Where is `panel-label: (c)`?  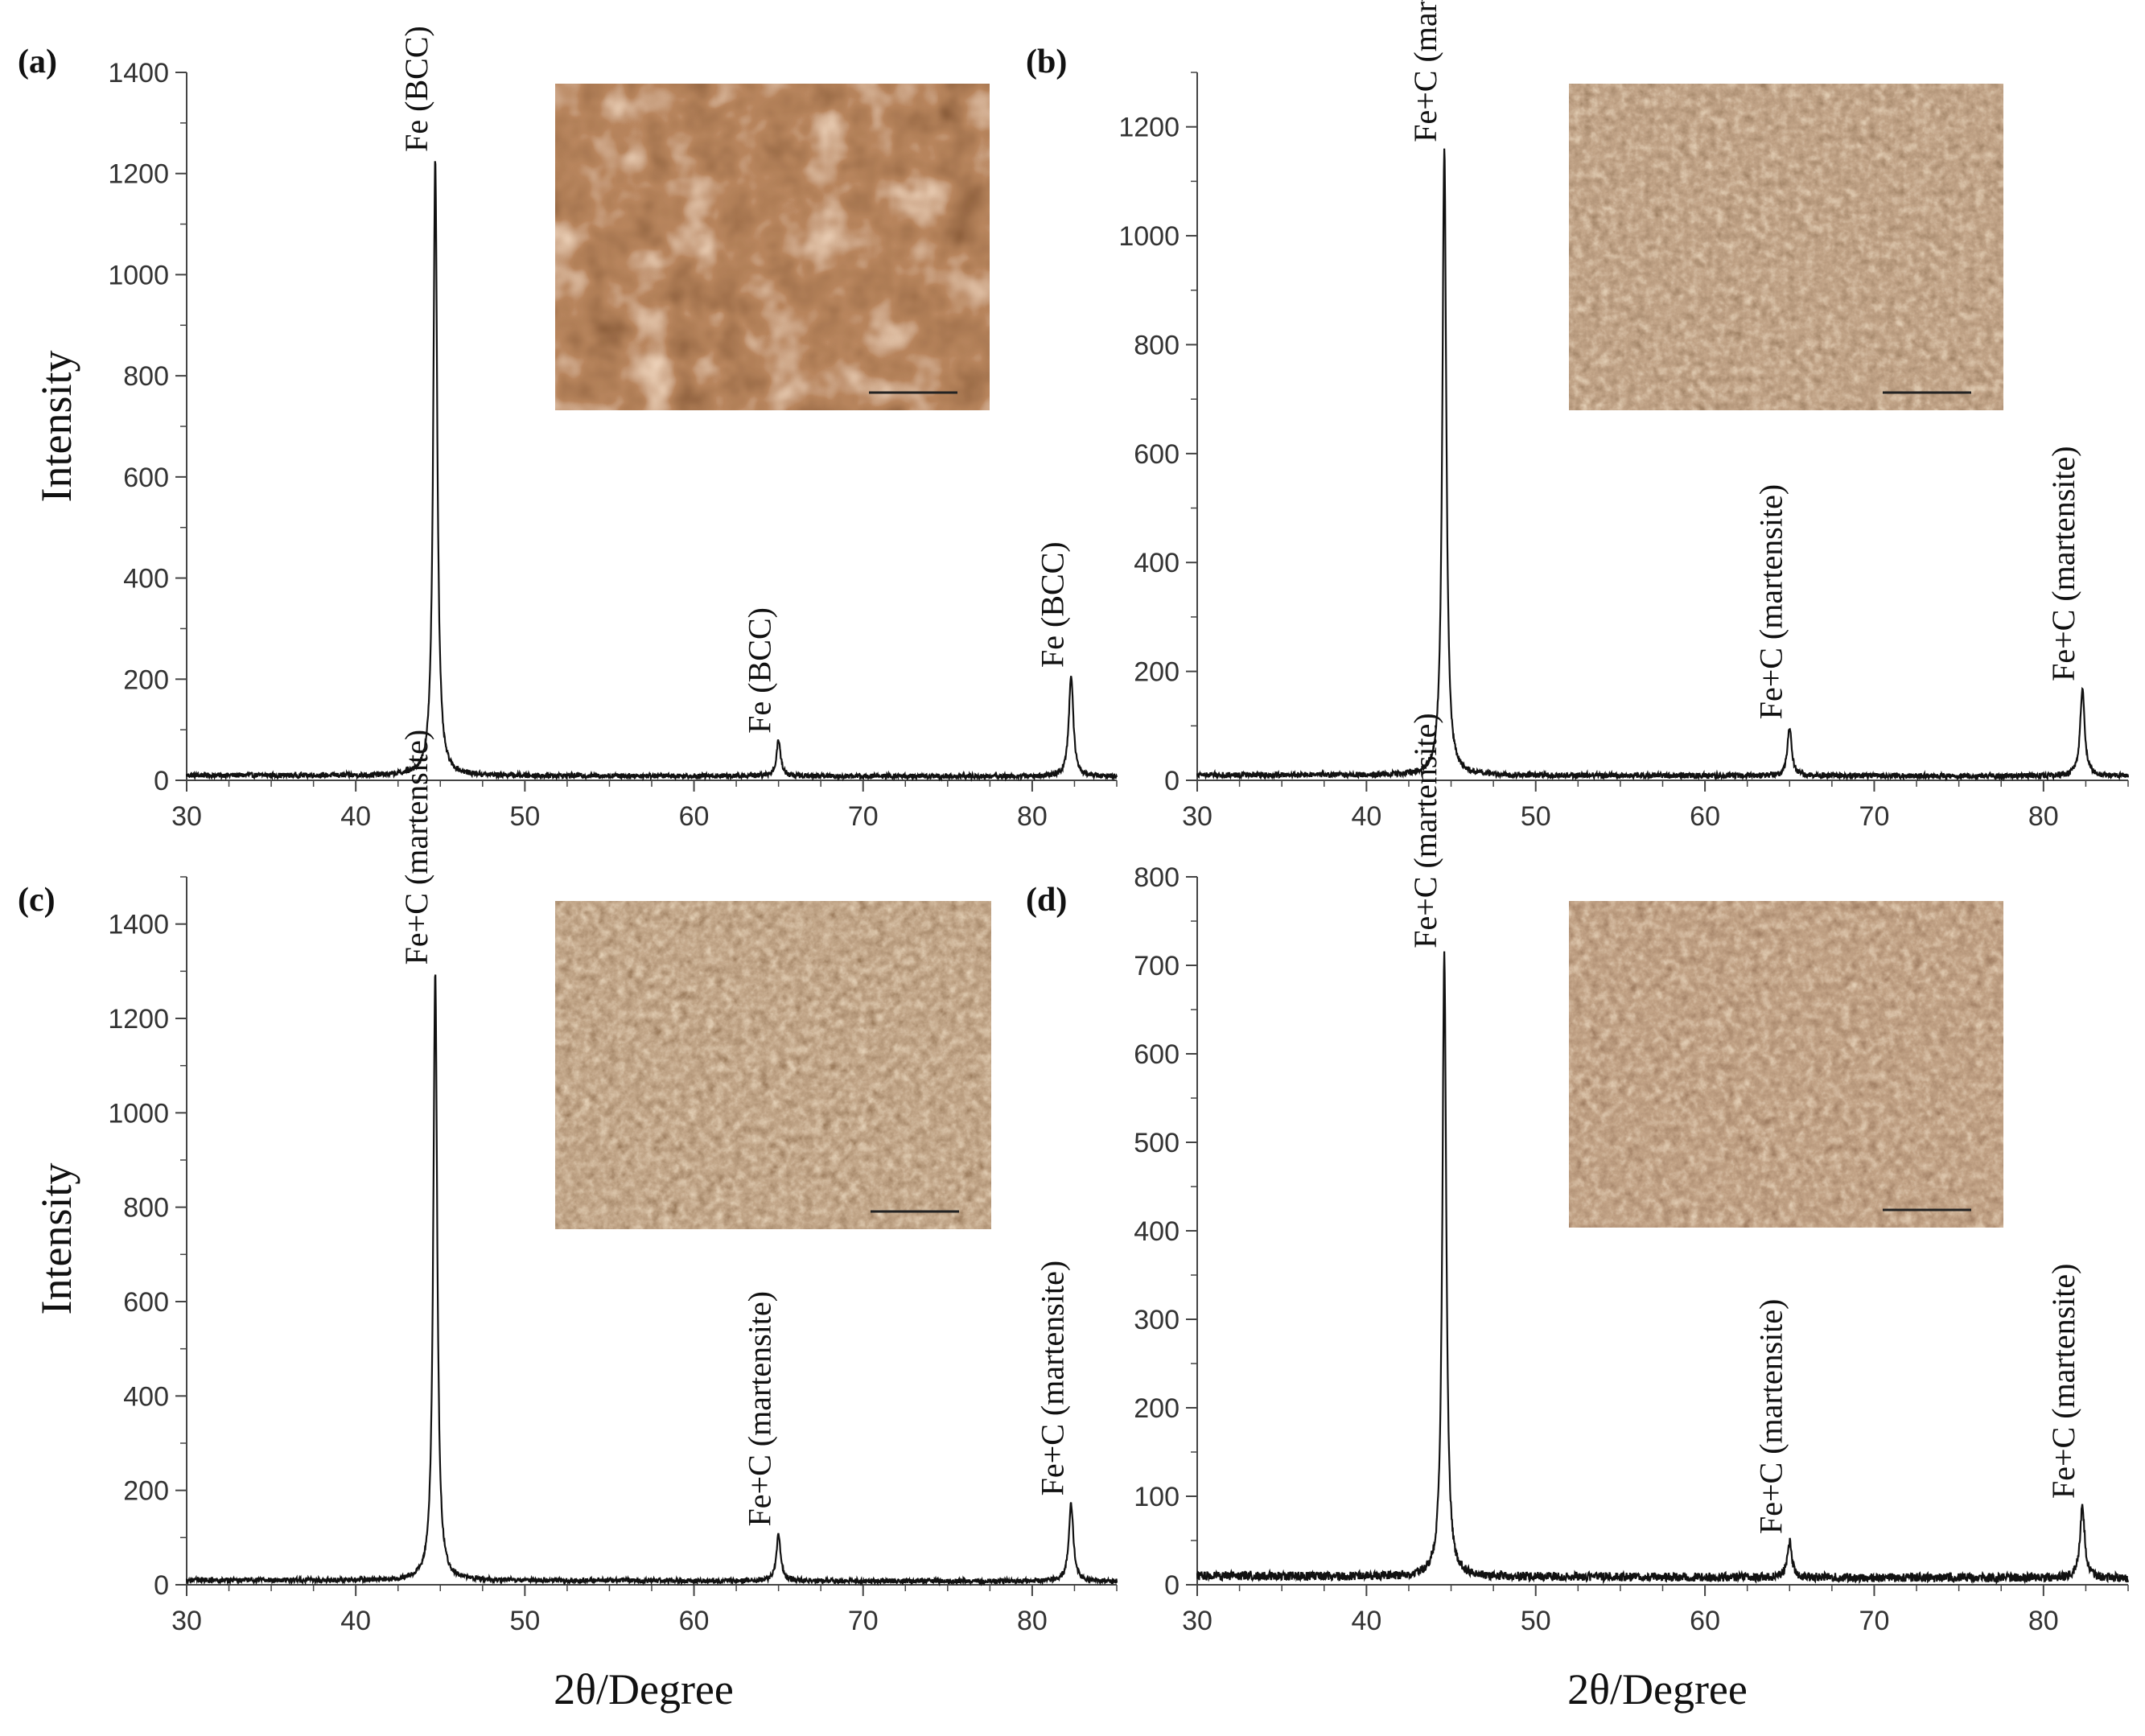 panel-label: (c) is located at coordinates (37, 900).